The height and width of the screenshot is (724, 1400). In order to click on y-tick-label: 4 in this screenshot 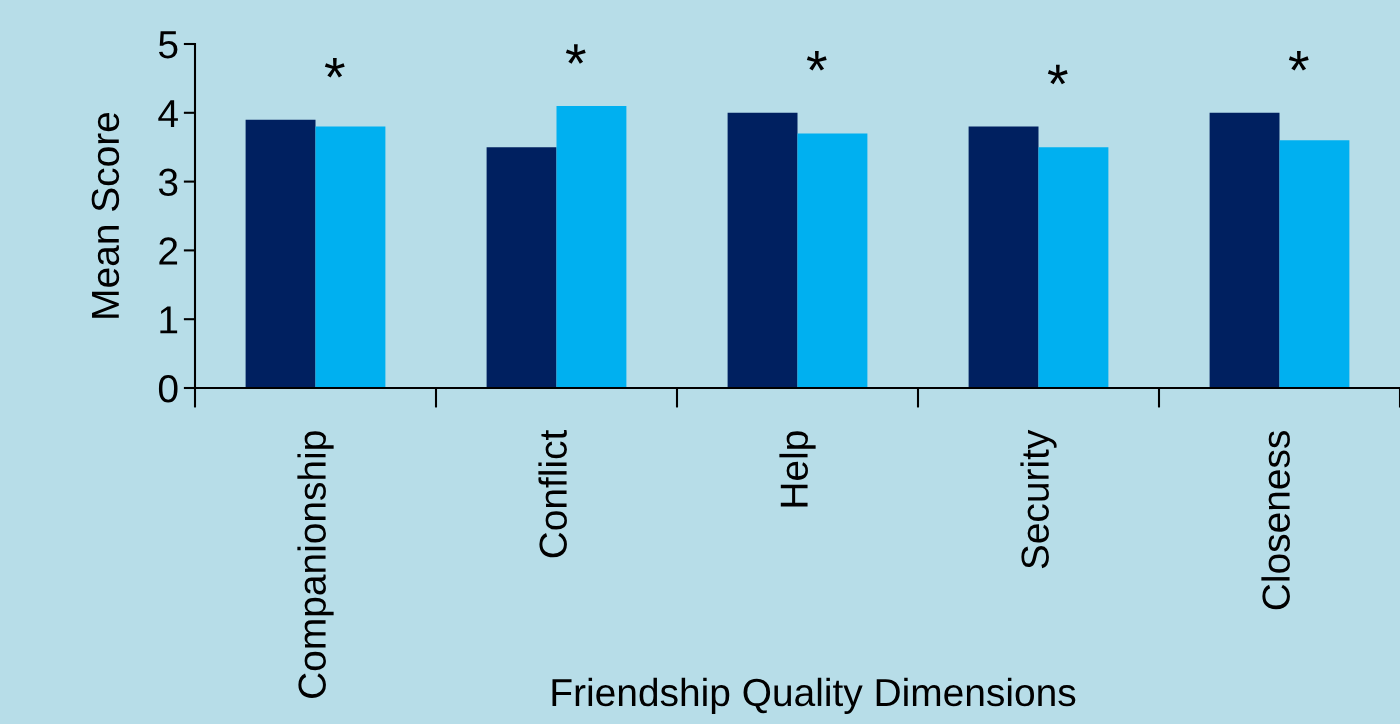, I will do `click(168, 113)`.